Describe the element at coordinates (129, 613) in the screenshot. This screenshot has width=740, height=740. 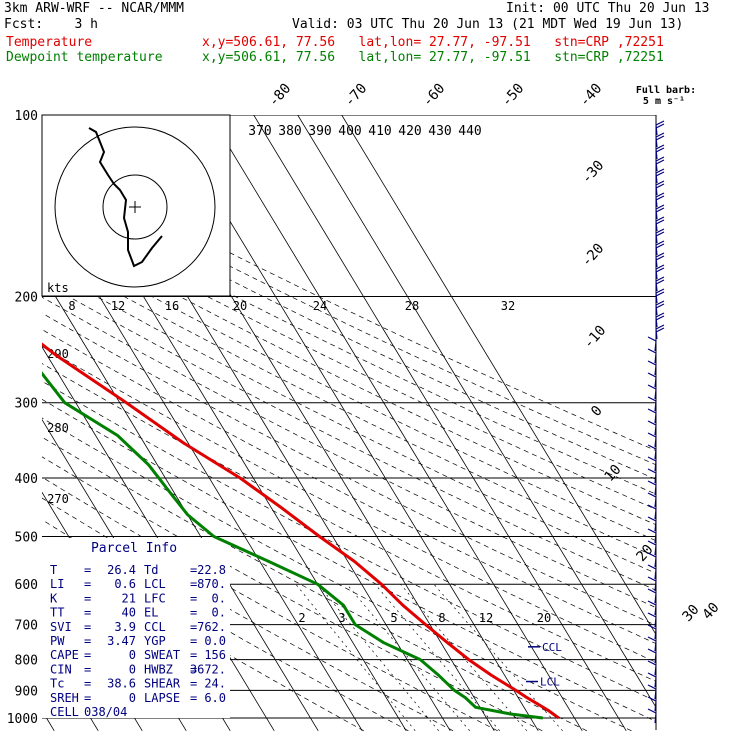
I see `parcel-value: 40` at that location.